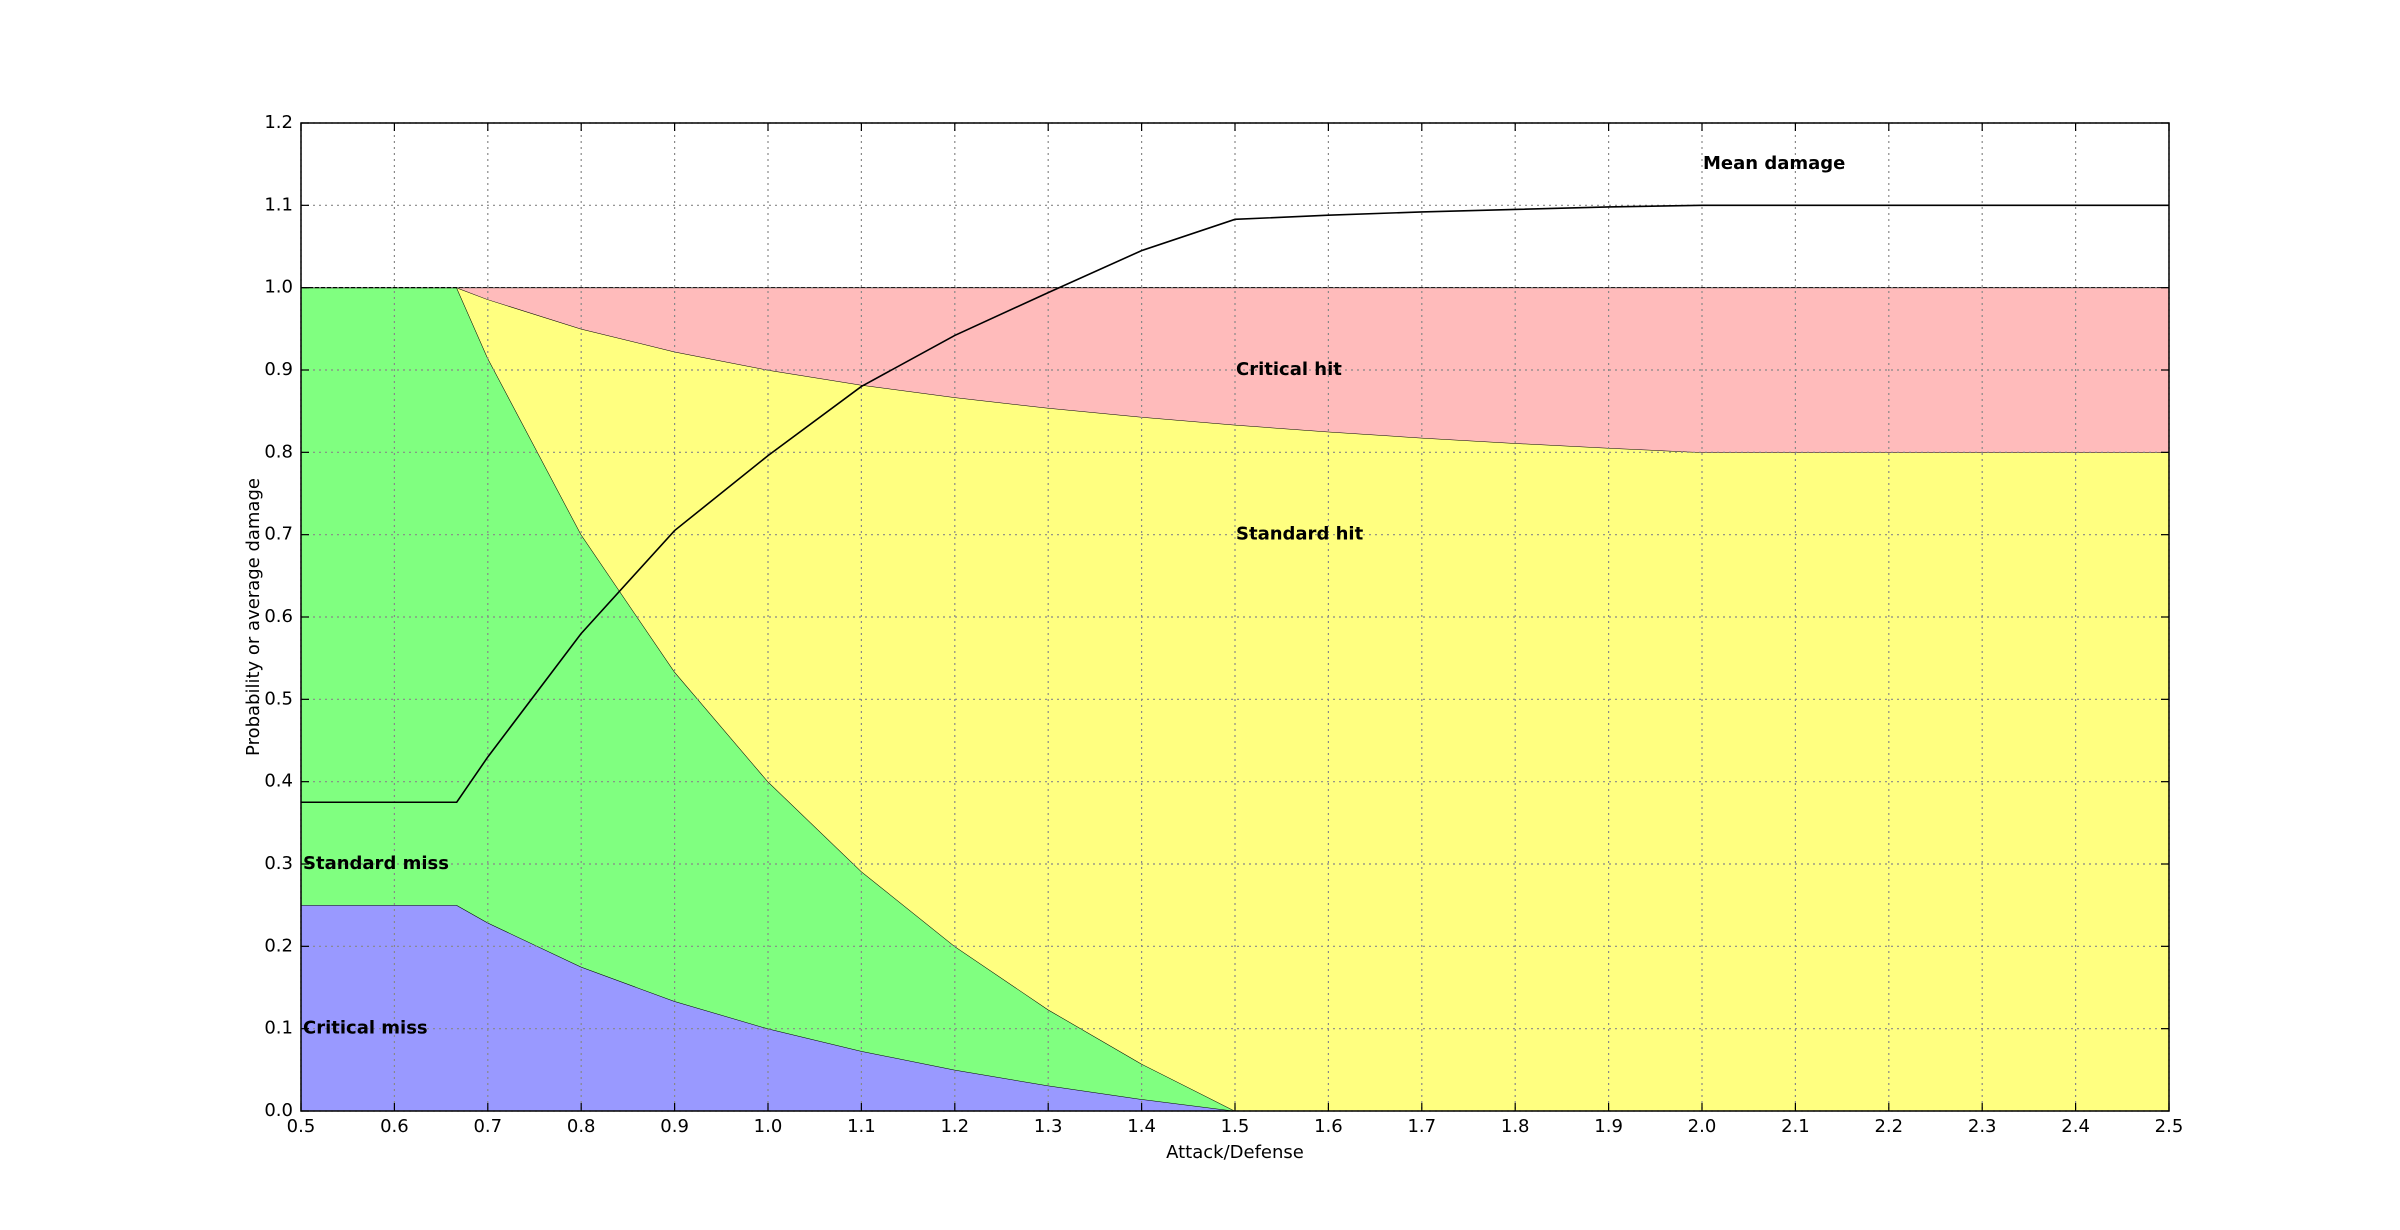 Image resolution: width=2400 pixels, height=1230 pixels. I want to click on y-tick-label: 1.2, so click(278, 122).